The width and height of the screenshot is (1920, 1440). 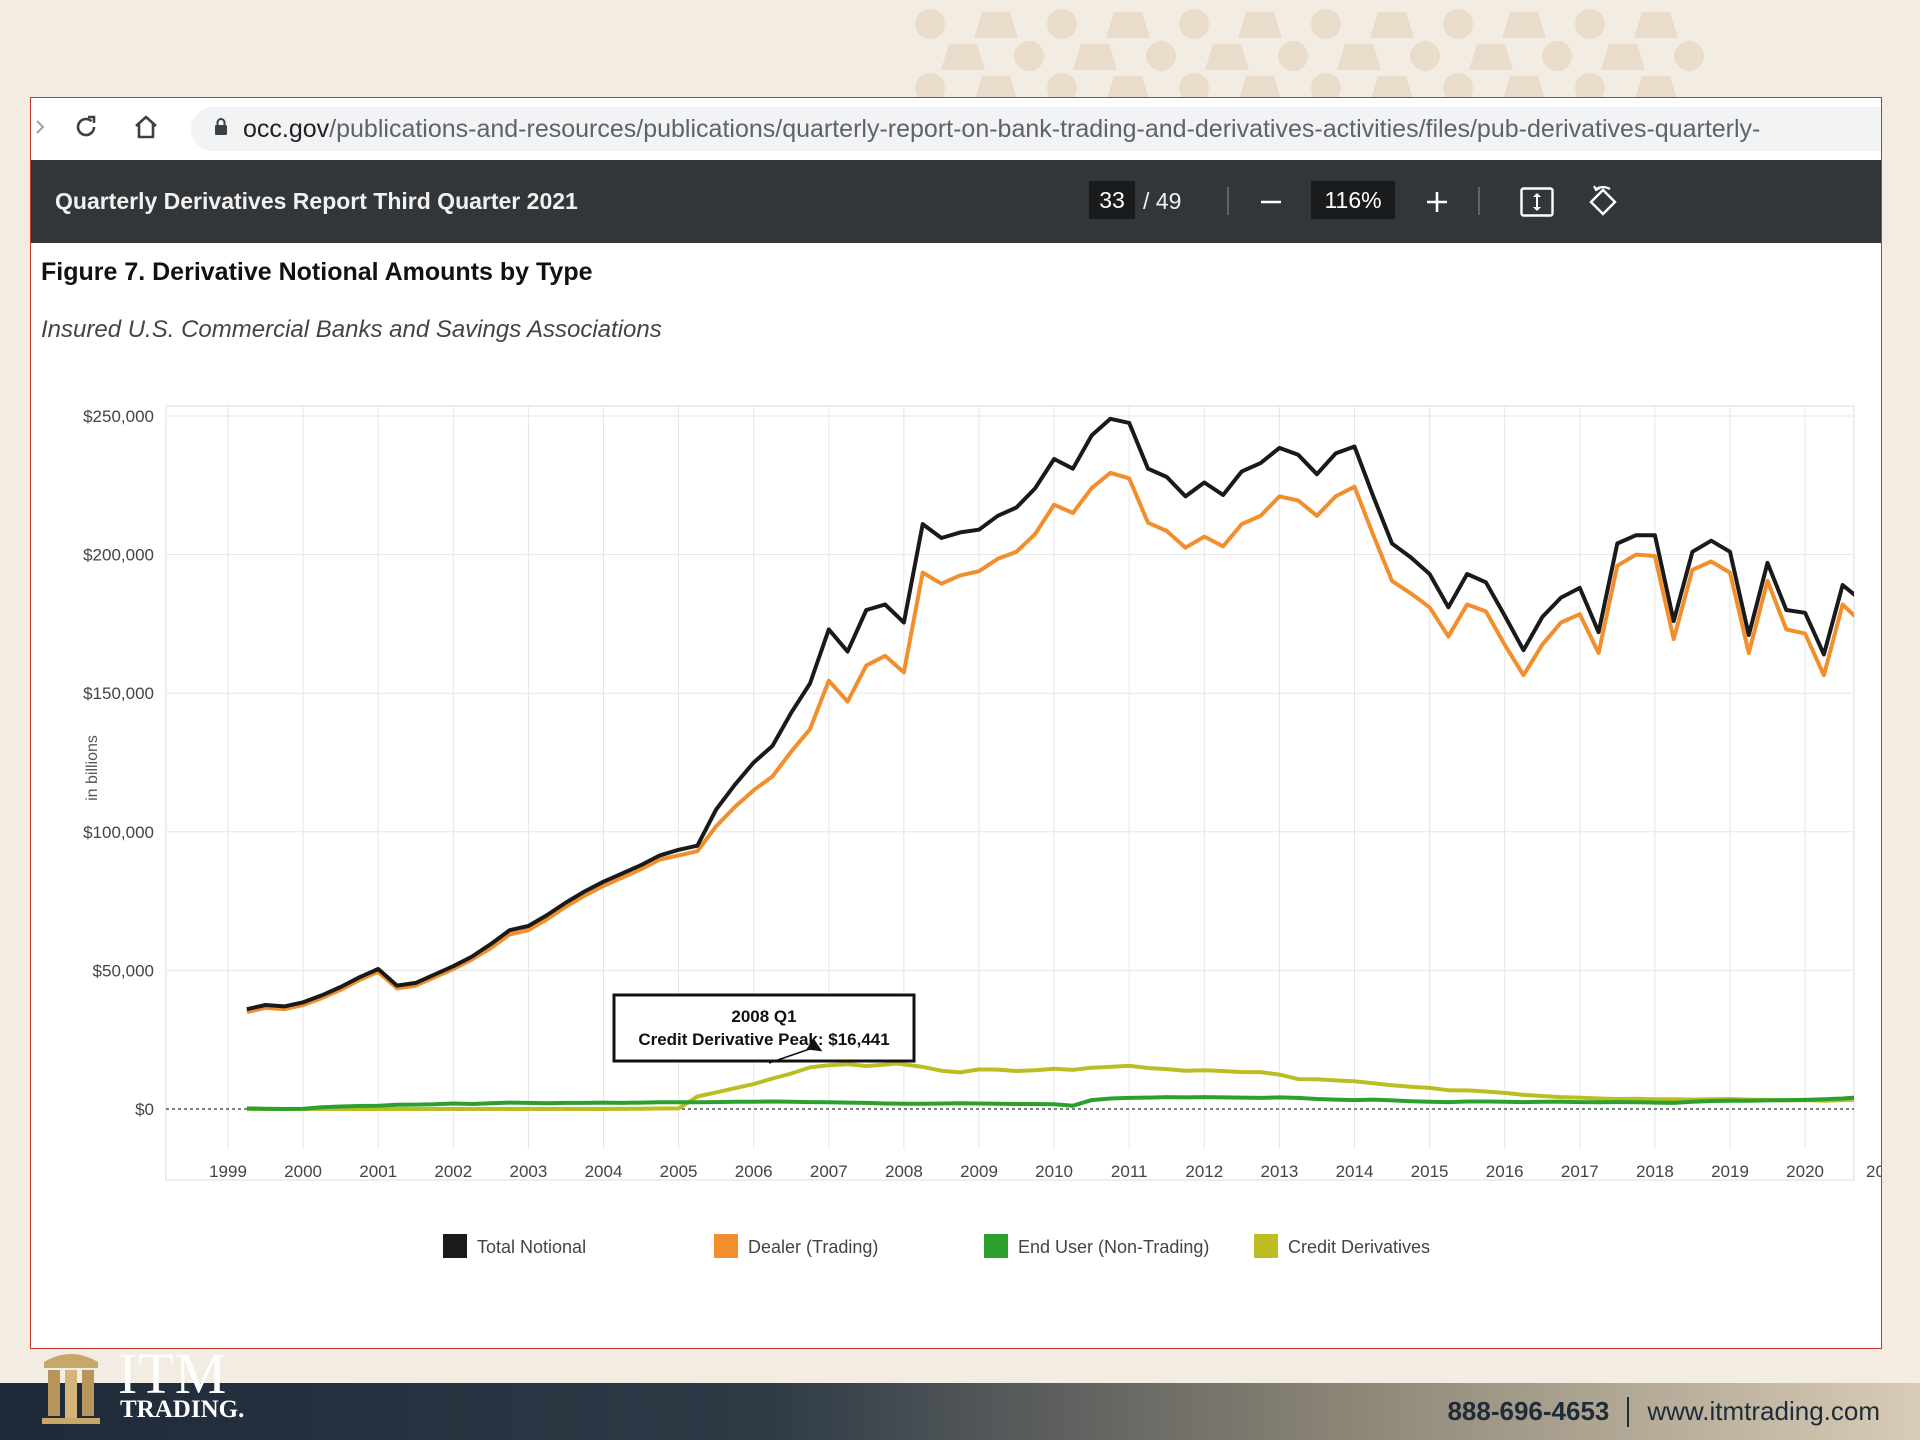 I want to click on x-tick-label: 2010, so click(x=1054, y=1171).